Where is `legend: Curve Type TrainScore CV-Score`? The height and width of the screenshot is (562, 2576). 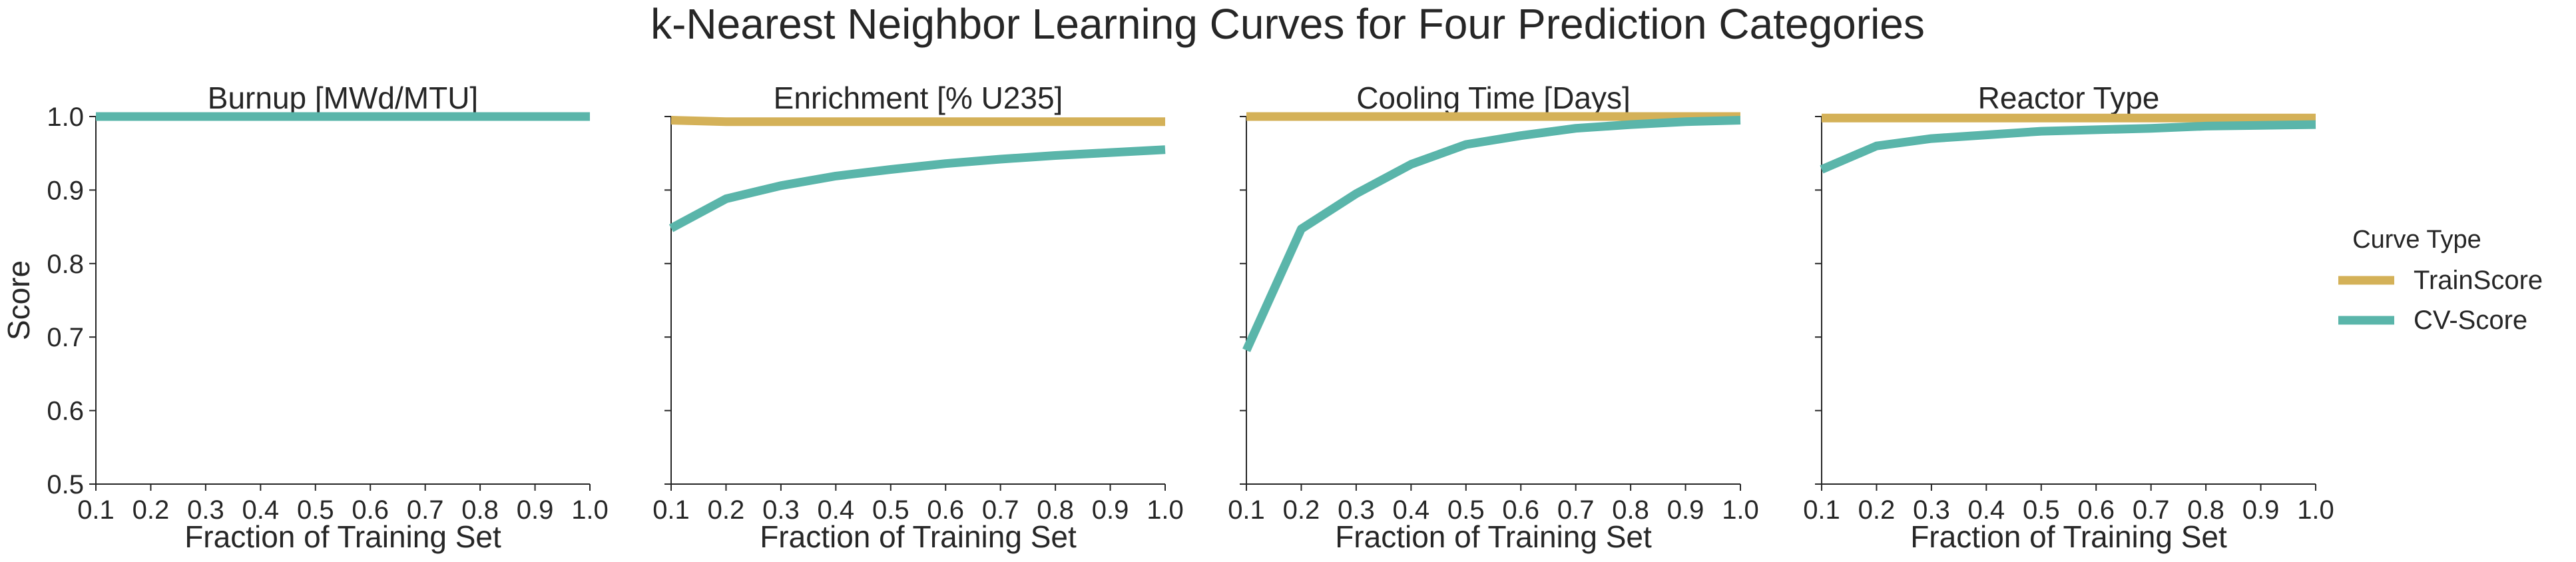
legend: Curve Type TrainScore CV-Score is located at coordinates (2441, 281).